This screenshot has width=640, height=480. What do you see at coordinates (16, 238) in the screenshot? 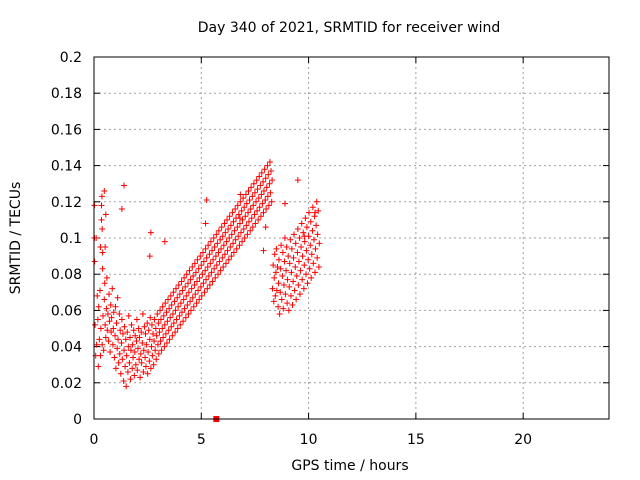
I see `y-axis-label: SRMTID / TECUs` at bounding box center [16, 238].